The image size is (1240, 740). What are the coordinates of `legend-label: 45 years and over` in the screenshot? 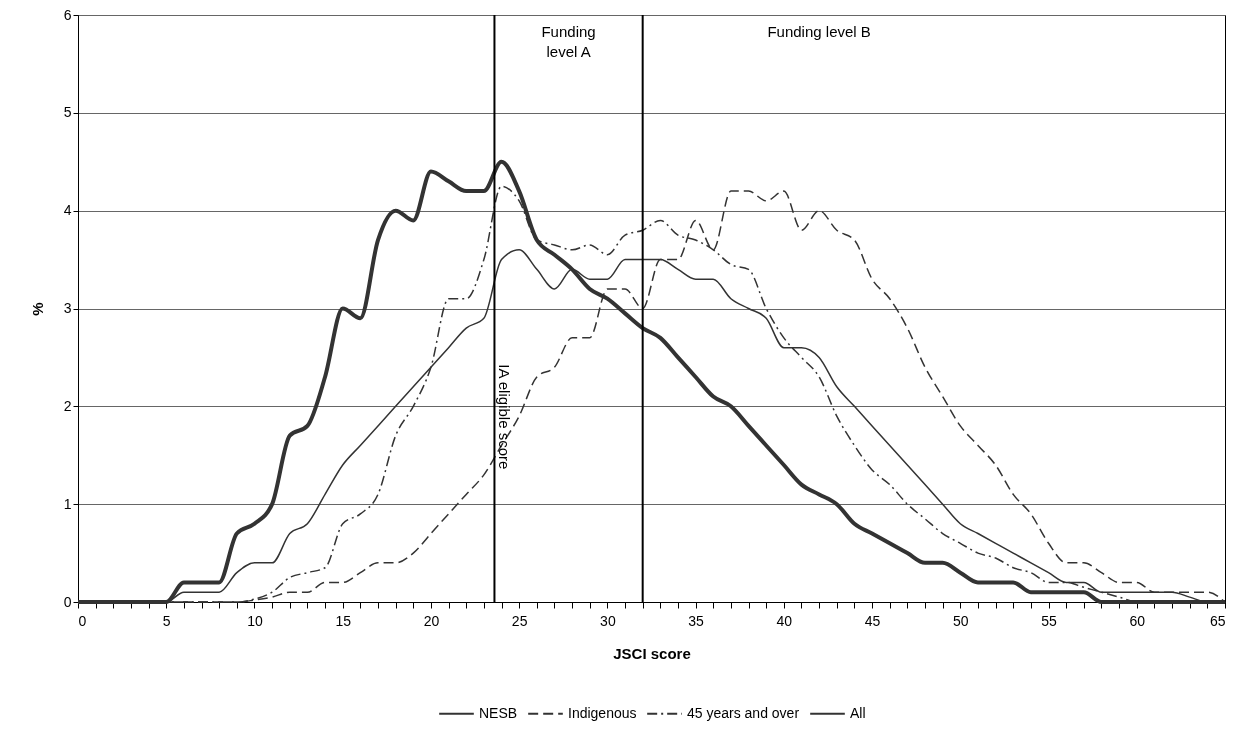 It's located at (743, 712).